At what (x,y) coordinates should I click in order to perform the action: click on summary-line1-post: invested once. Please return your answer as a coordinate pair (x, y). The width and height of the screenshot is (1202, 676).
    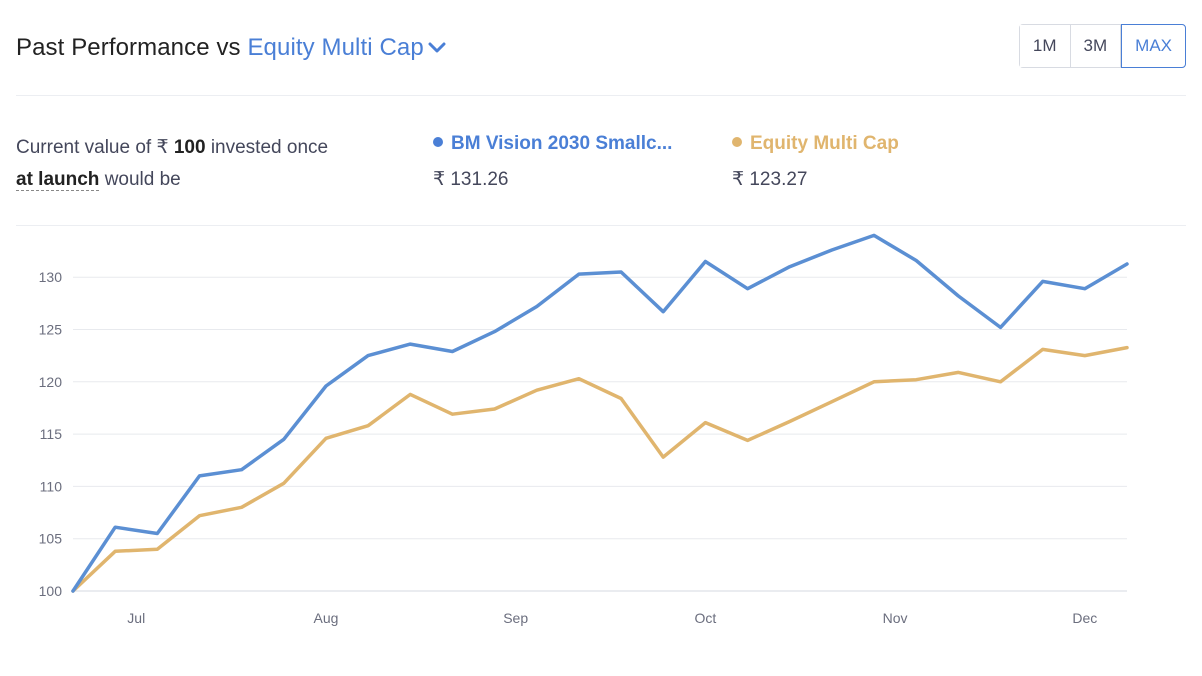
    Looking at the image, I should click on (269, 147).